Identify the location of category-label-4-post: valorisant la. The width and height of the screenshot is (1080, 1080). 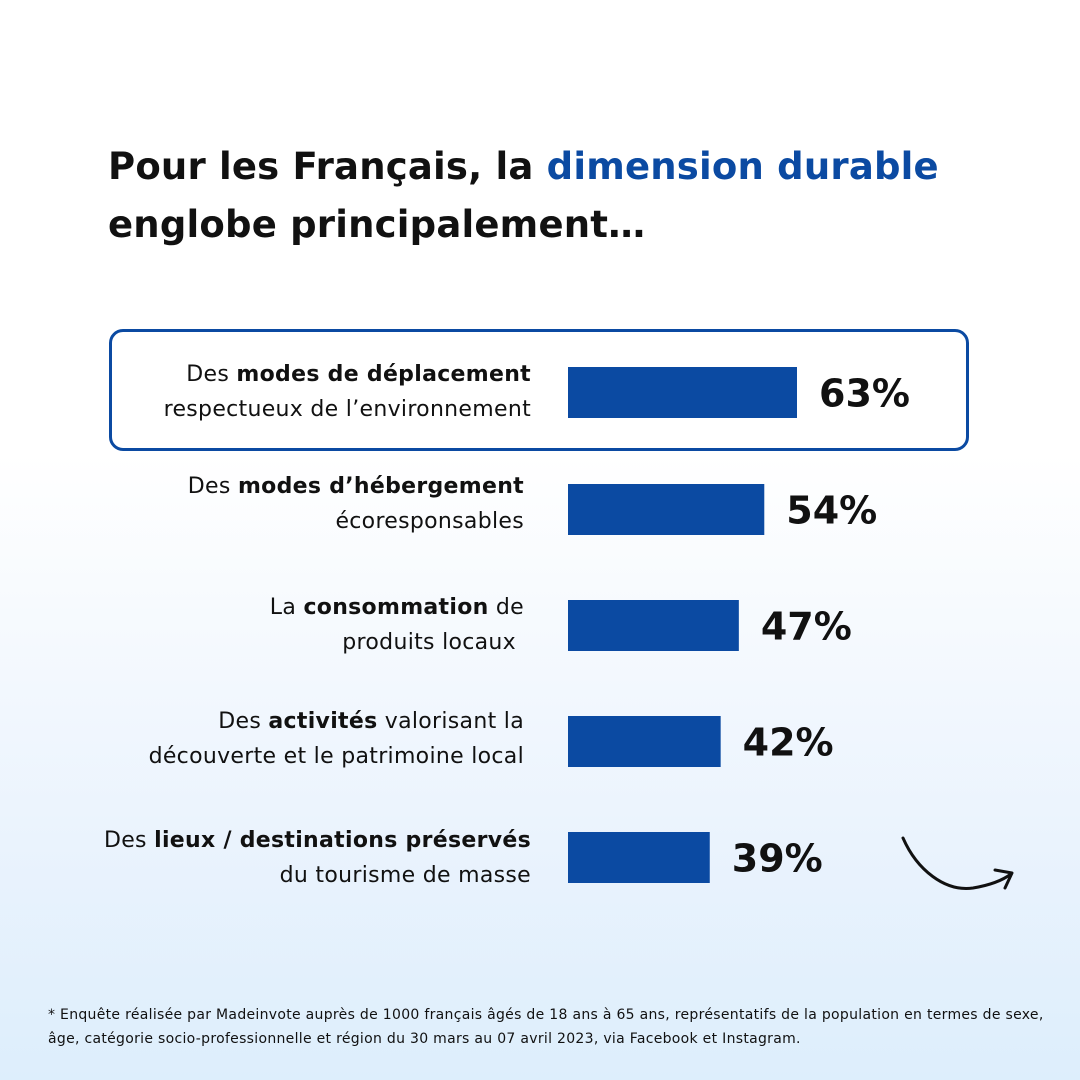
(450, 721).